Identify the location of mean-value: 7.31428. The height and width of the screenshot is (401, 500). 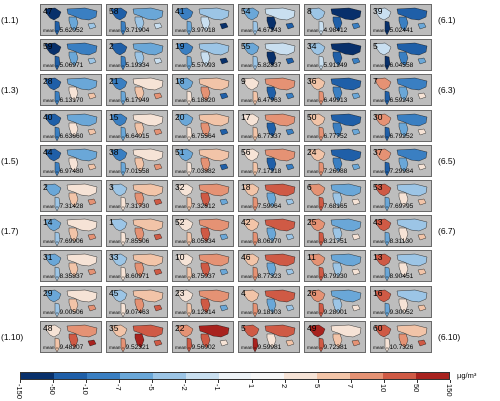
(71, 206).